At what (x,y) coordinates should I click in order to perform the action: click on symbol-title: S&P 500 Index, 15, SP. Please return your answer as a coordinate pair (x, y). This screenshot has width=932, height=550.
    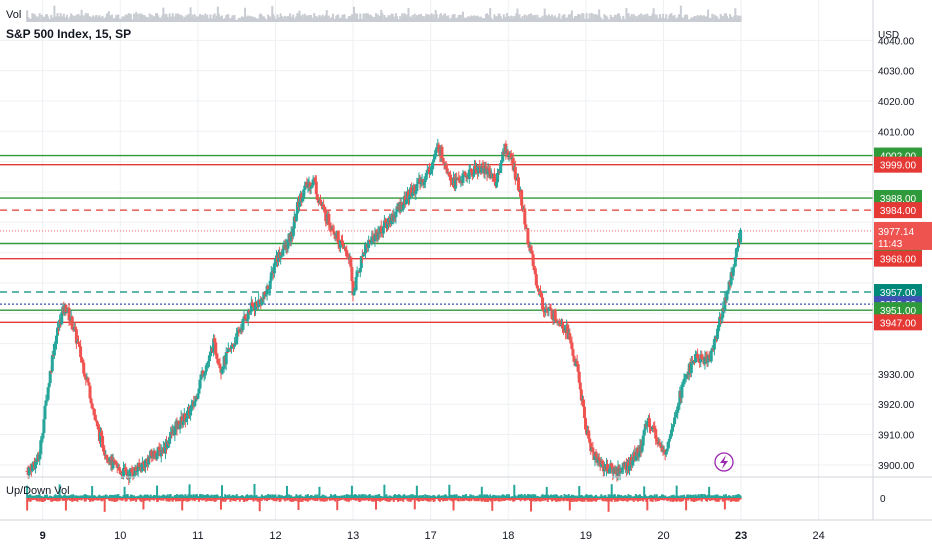
    Looking at the image, I should click on (68, 34).